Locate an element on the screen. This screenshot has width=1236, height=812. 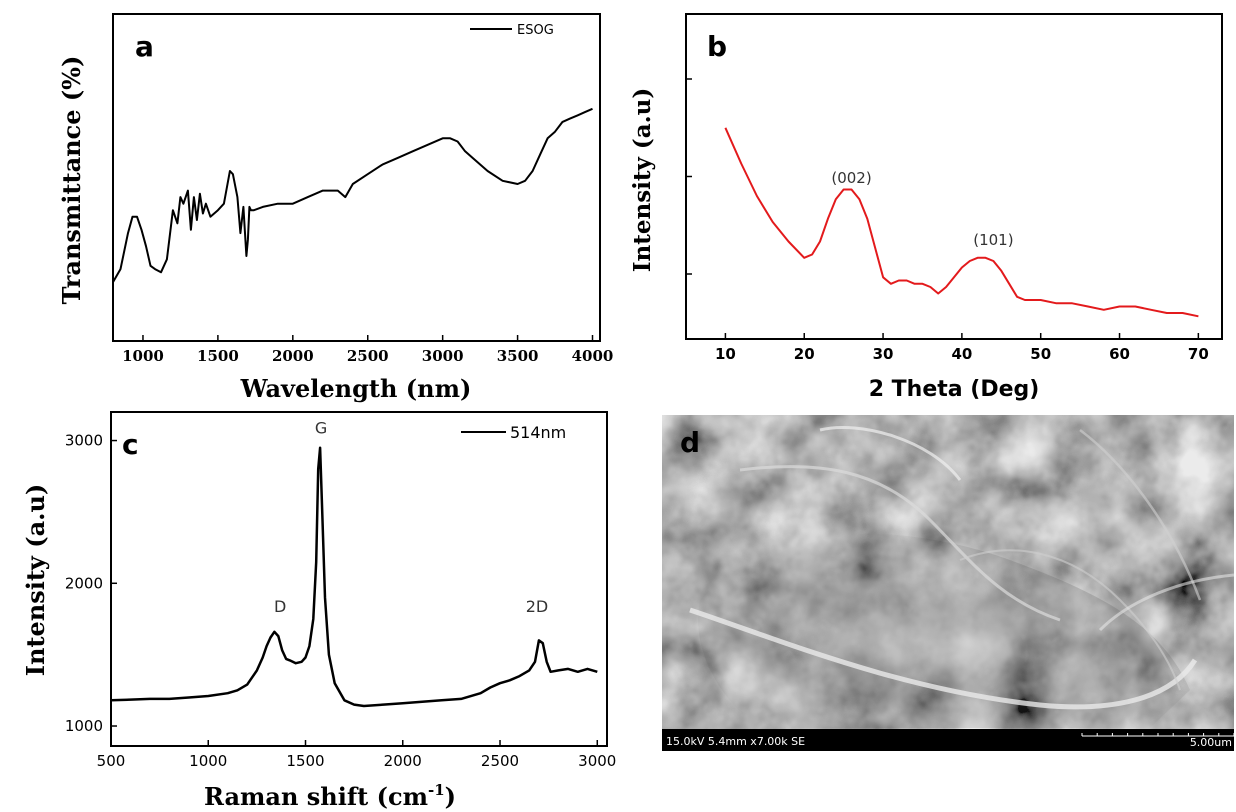
panel-a-label: a is located at coordinates (144, 46).